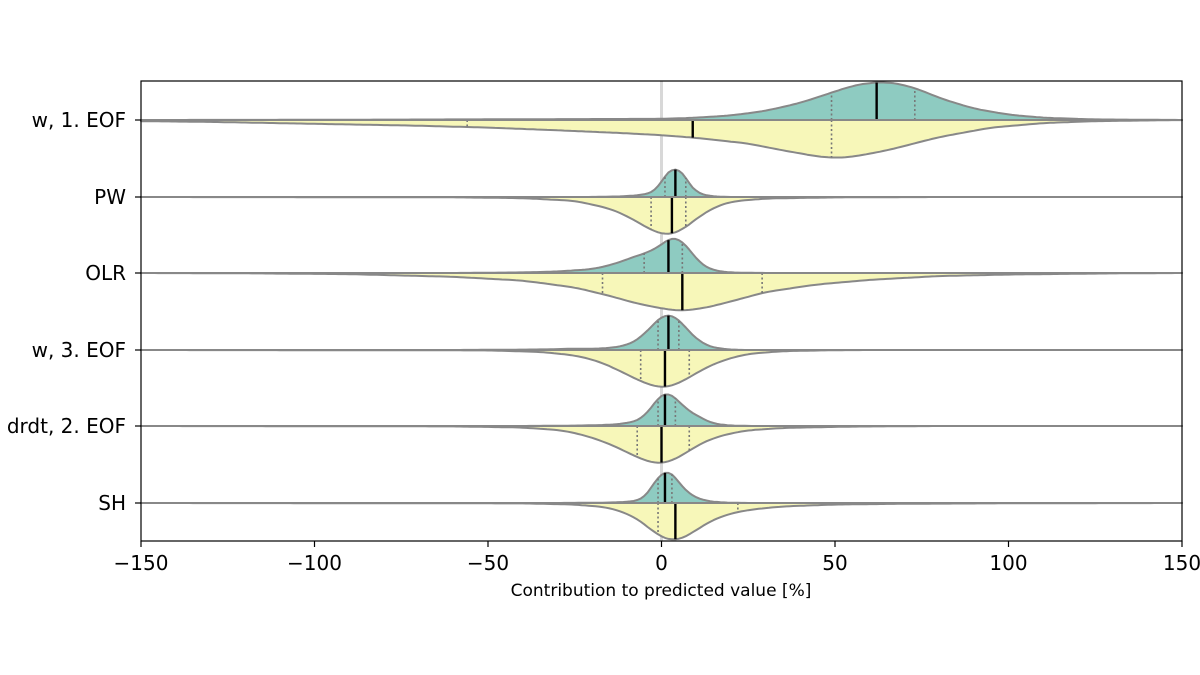 The width and height of the screenshot is (1200, 675). I want to click on x-tick-label: −50, so click(488, 563).